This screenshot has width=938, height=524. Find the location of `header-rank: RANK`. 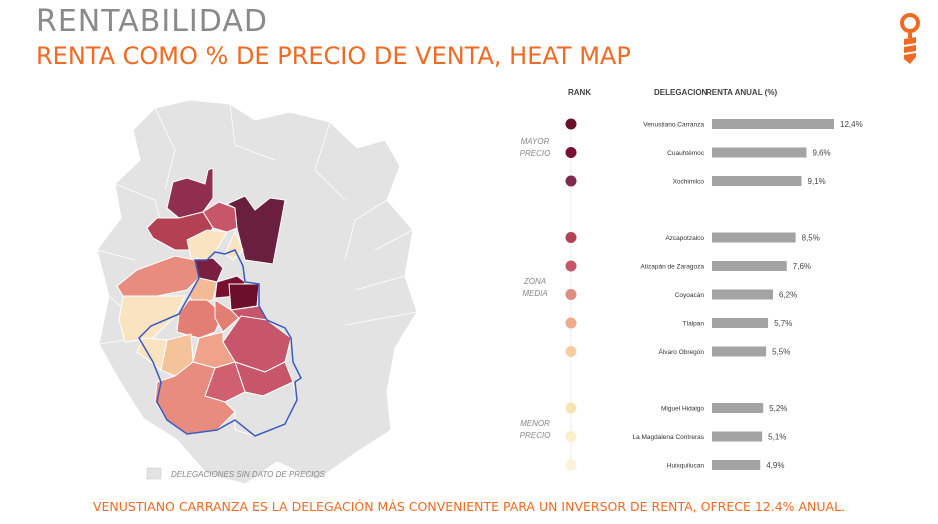

header-rank: RANK is located at coordinates (579, 92).